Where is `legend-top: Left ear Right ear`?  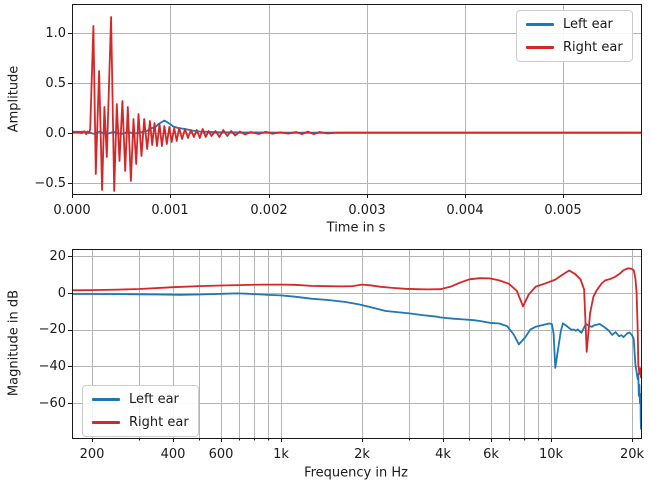 legend-top: Left ear Right ear is located at coordinates (574, 36).